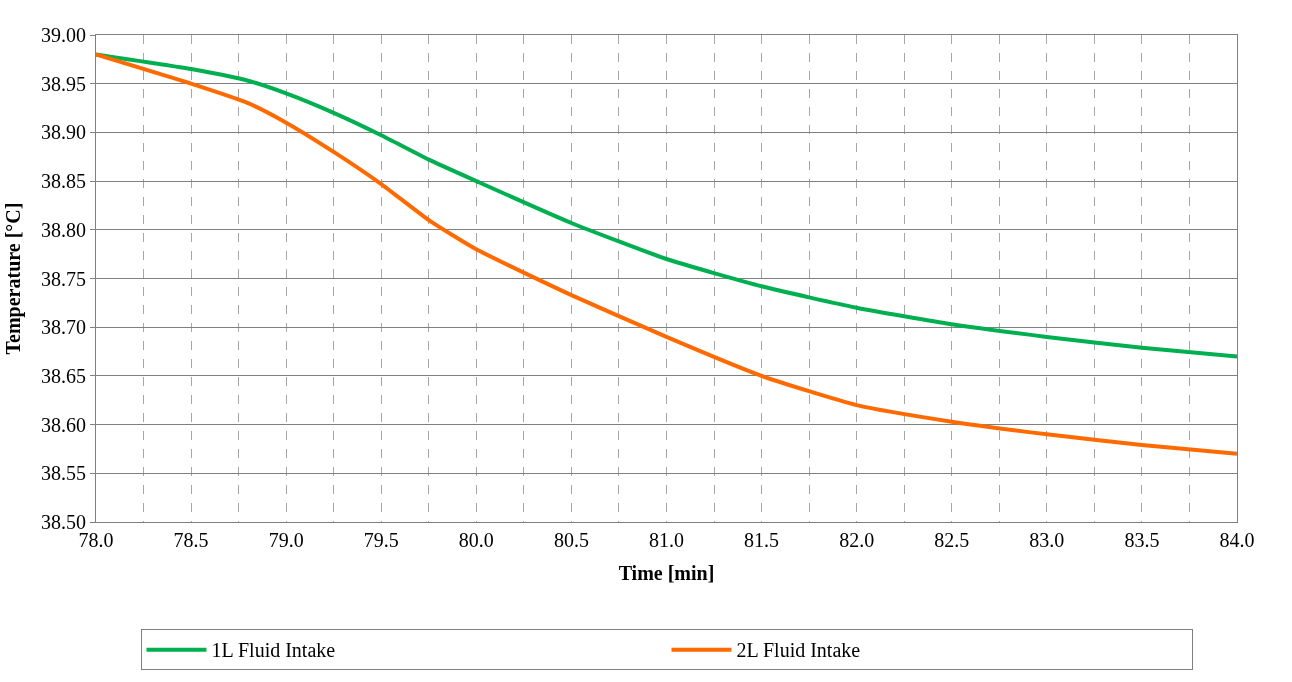 This screenshot has width=1292, height=682. I want to click on y-tick-label: 39.00, so click(63, 35).